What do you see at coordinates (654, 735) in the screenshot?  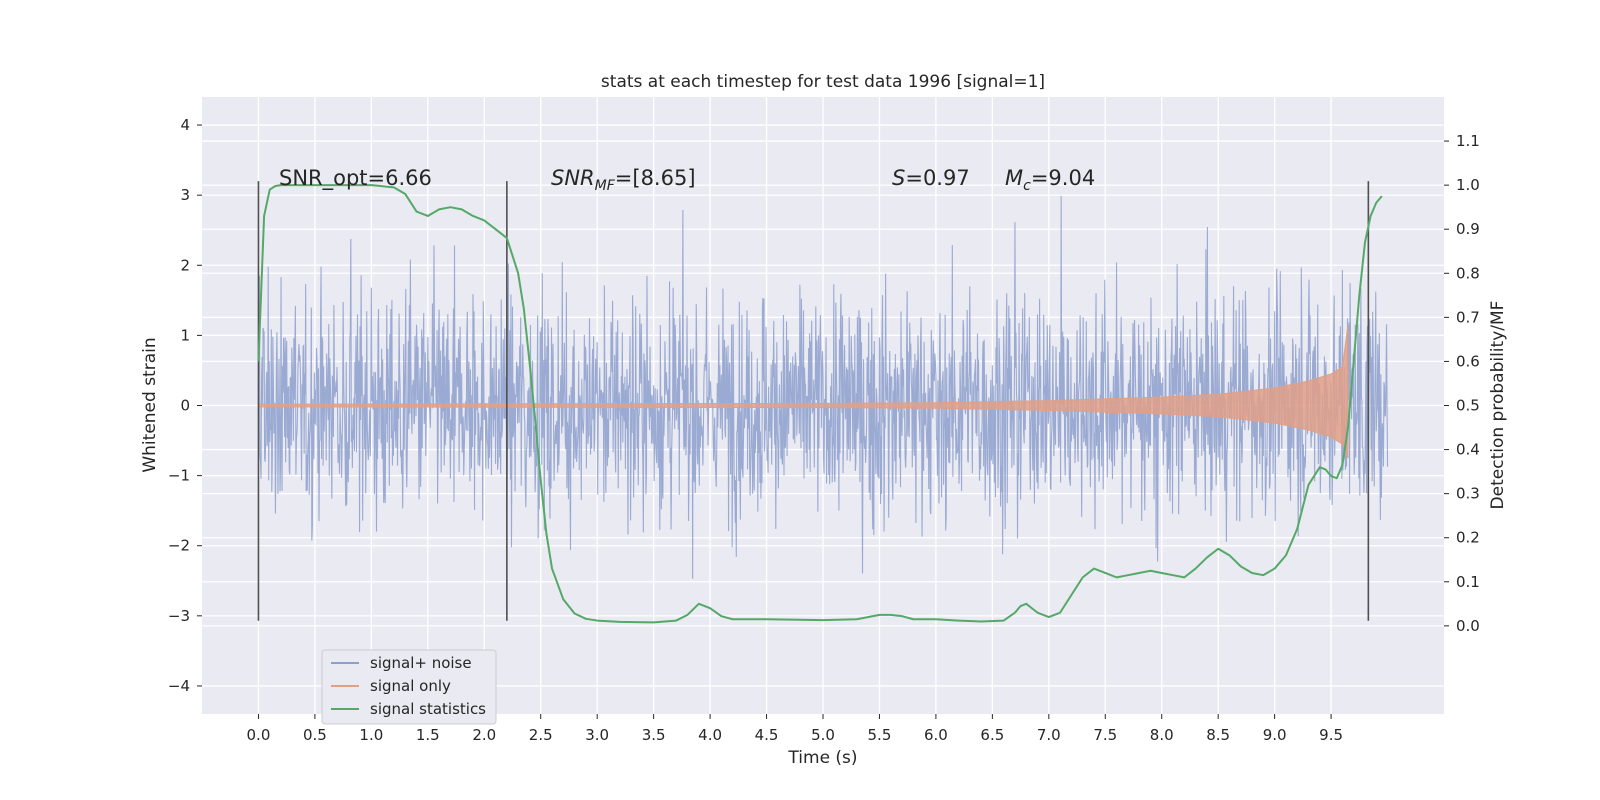 I see `x-tick-label: 3.5` at bounding box center [654, 735].